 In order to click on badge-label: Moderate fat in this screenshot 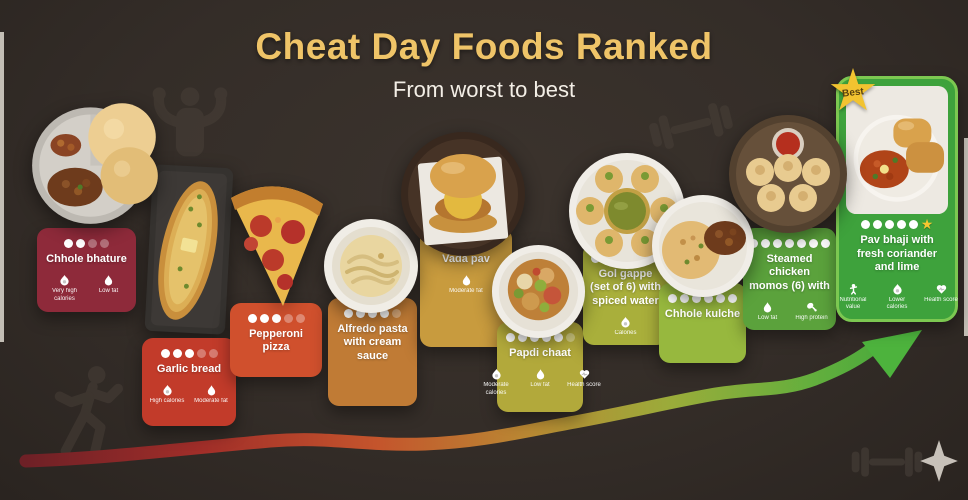, I will do `click(466, 291)`.